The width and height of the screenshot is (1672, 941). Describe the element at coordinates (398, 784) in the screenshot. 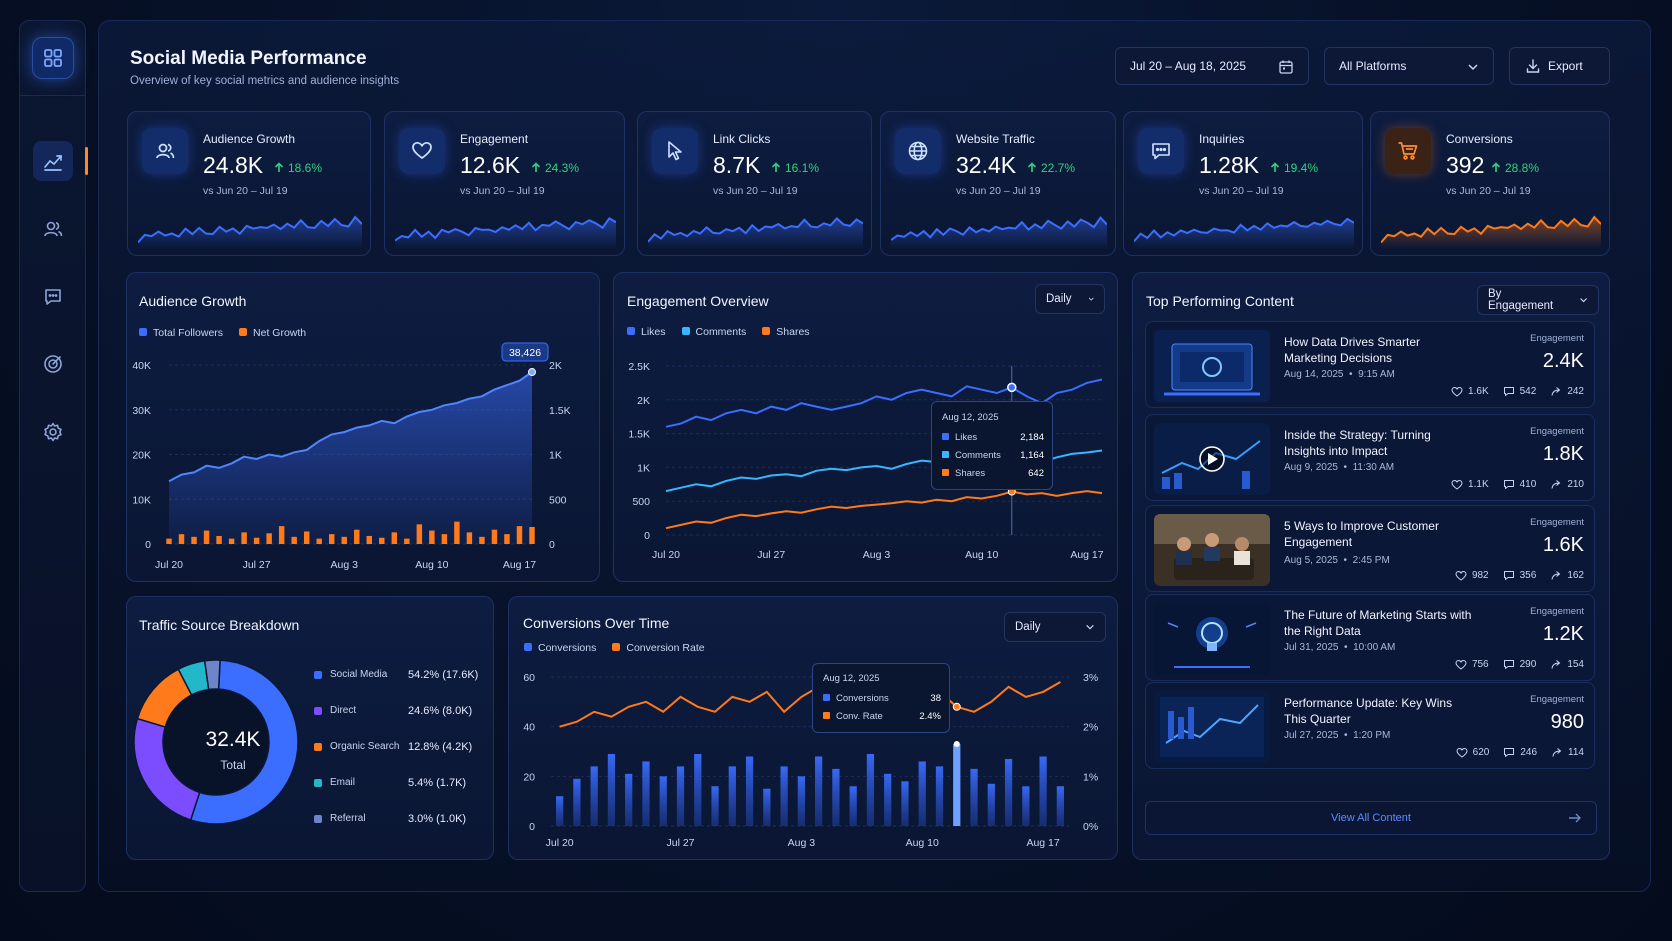

I see `legend-row: Email 5.4% (1.7K)` at that location.